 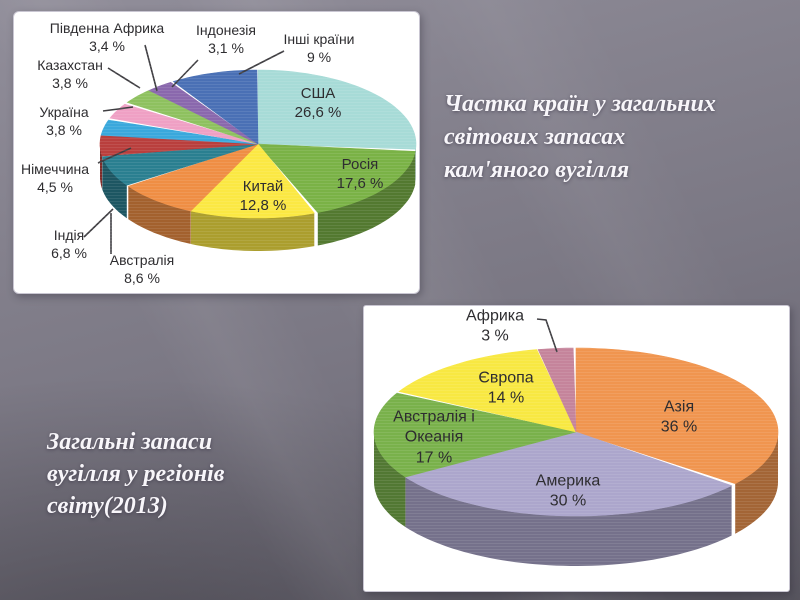 I want to click on pie-chart-countries, so click(x=250, y=149).